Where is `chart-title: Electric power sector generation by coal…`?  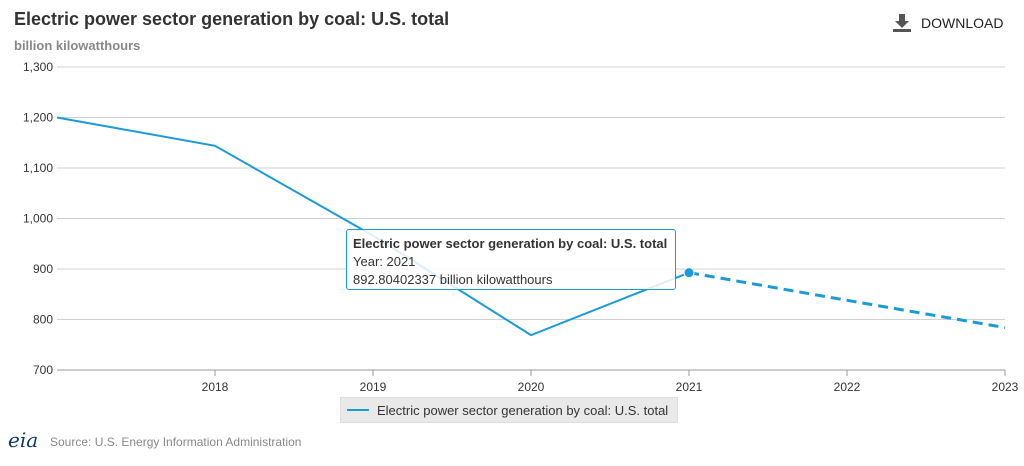
chart-title: Electric power sector generation by coal… is located at coordinates (232, 19).